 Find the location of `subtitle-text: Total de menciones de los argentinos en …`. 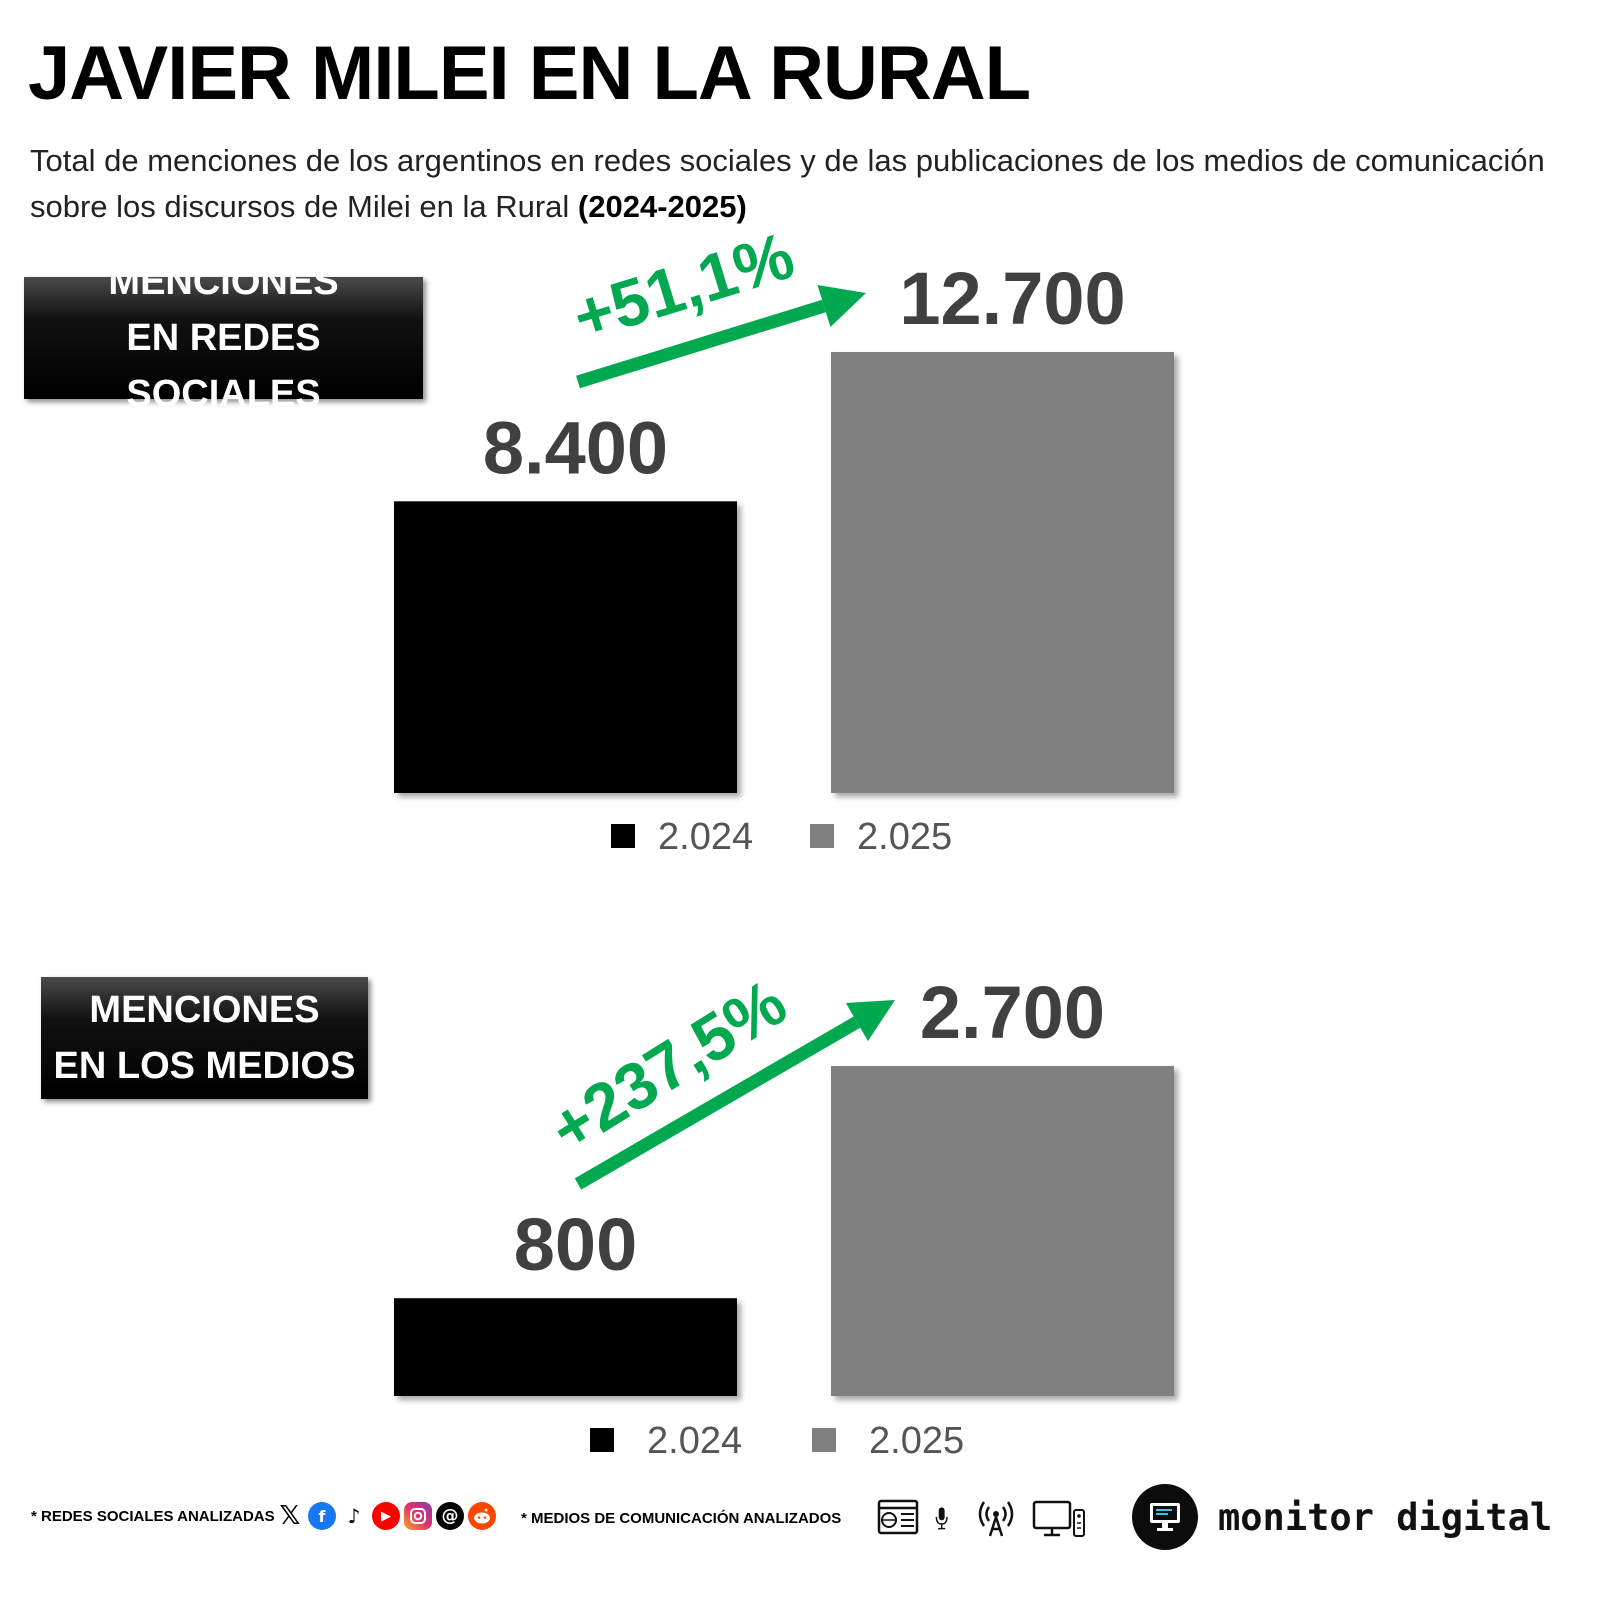

subtitle-text: Total de menciones de los argentinos en … is located at coordinates (787, 183).